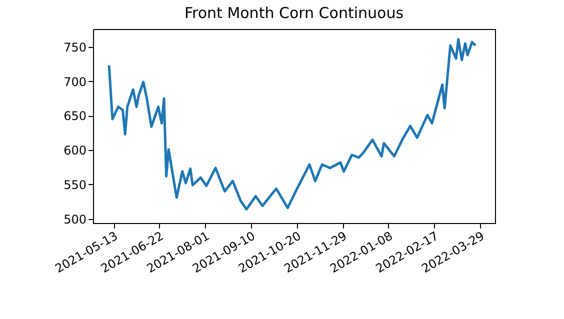 The width and height of the screenshot is (564, 319). Describe the element at coordinates (75, 151) in the screenshot. I see `y-tick-label: 600` at that location.